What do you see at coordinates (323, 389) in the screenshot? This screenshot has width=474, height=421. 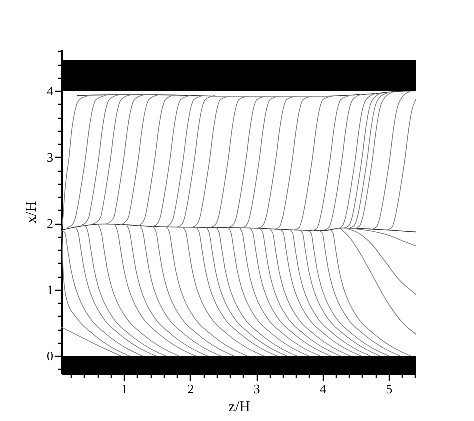 I see `x-tick-label: 4` at bounding box center [323, 389].